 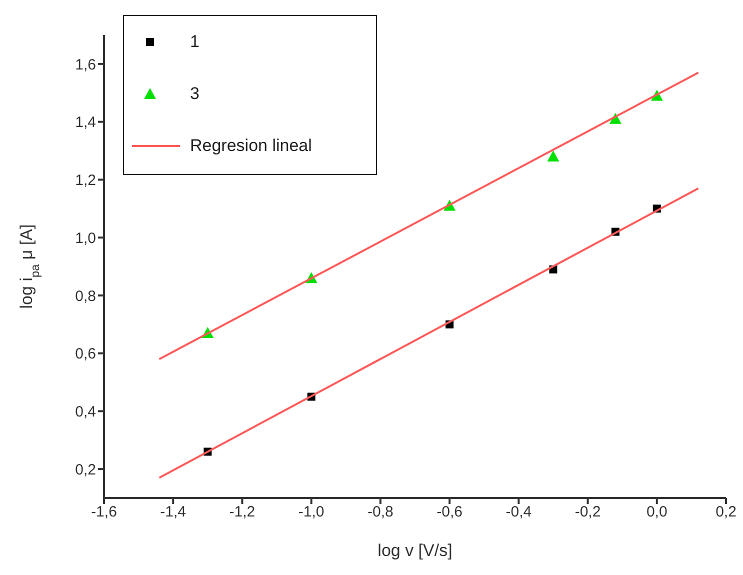 What do you see at coordinates (85, 65) in the screenshot?
I see `y-tick-label: 1,6` at bounding box center [85, 65].